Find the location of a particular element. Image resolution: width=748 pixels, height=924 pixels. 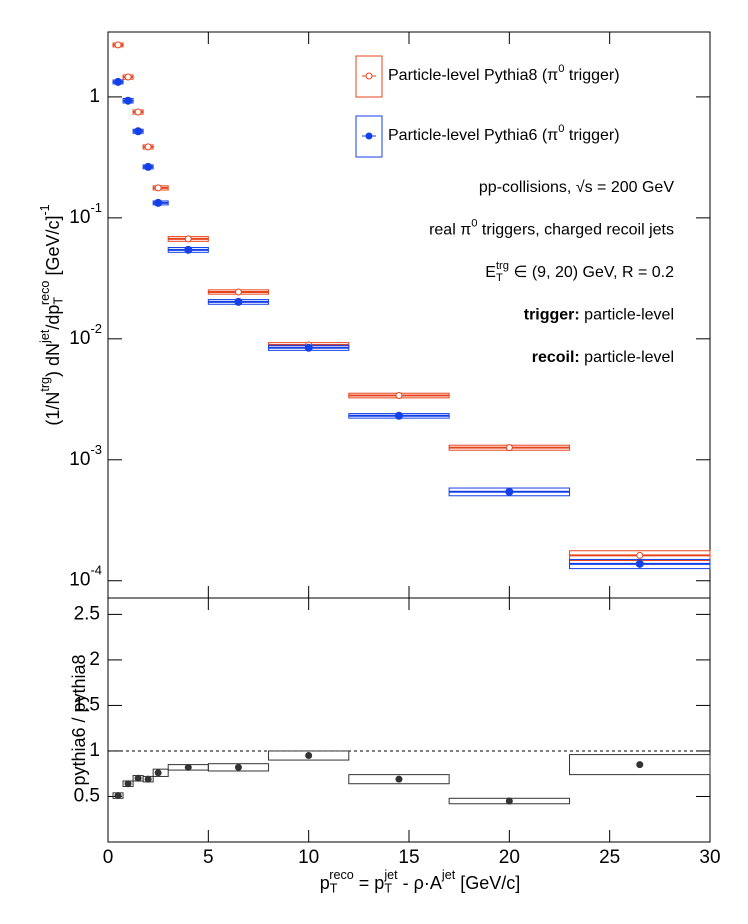

text-run: real π is located at coordinates (450, 230).